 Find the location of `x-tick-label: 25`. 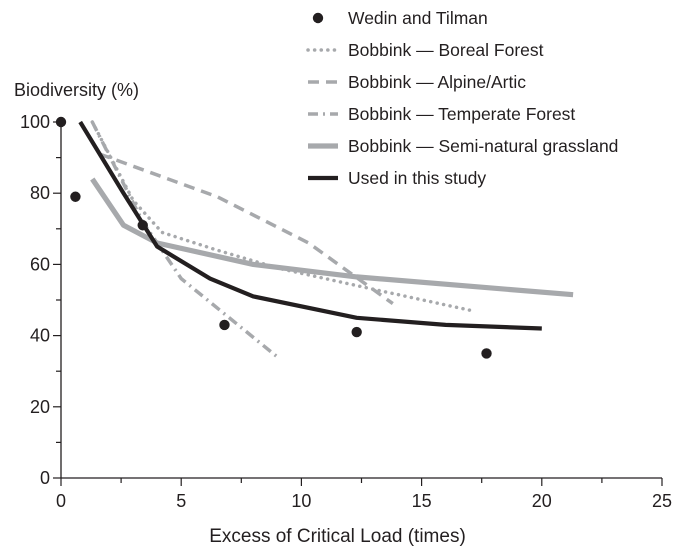

x-tick-label: 25 is located at coordinates (662, 501).